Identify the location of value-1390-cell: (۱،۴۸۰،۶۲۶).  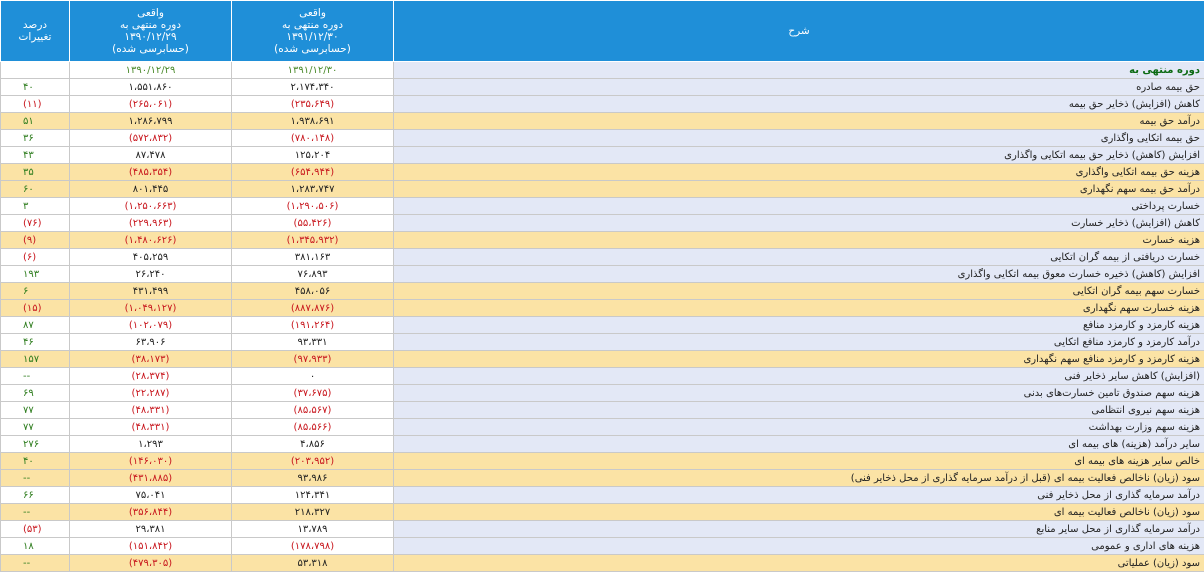
(150, 240).